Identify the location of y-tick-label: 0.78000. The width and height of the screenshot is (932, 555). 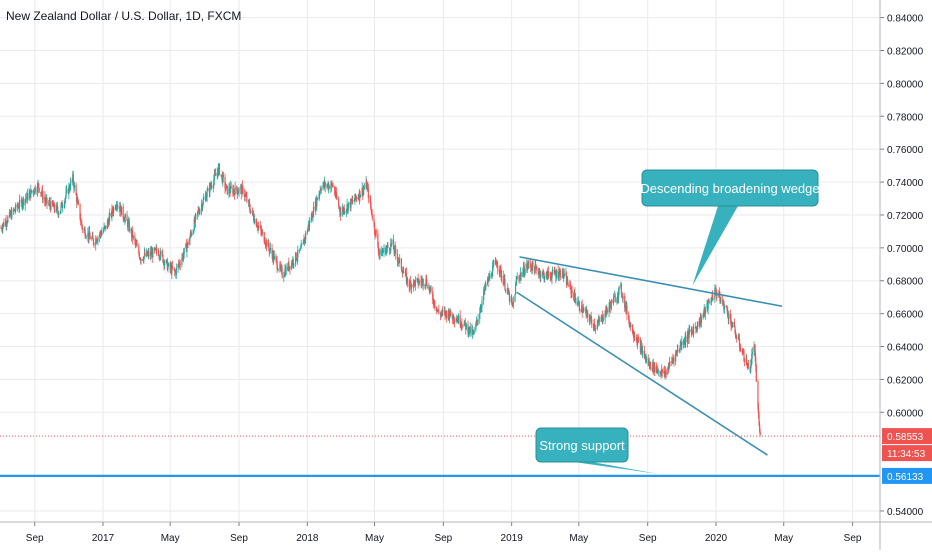
(905, 117).